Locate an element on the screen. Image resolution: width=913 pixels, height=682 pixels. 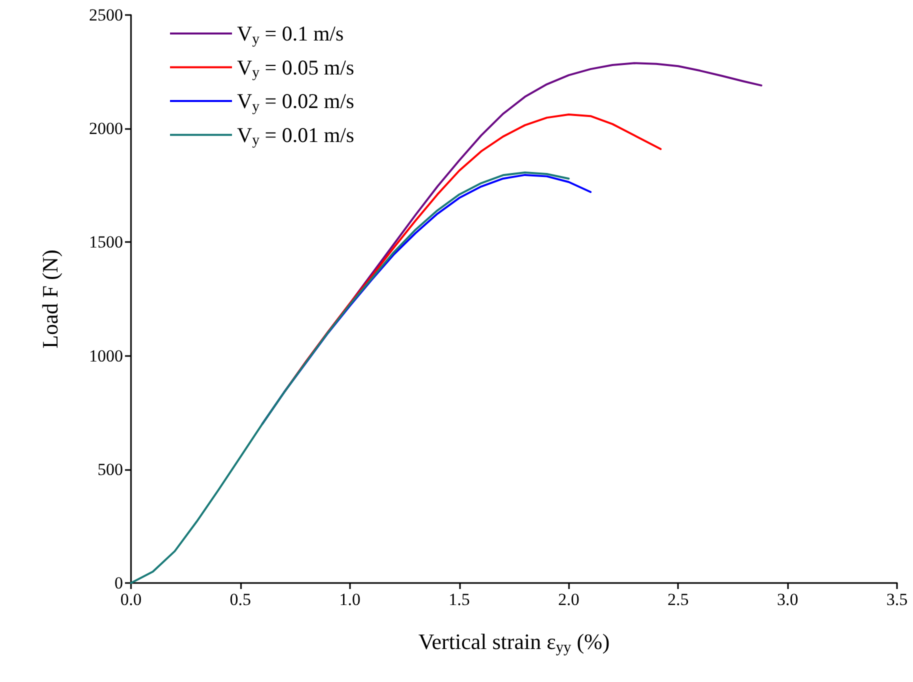
y-tick-label: 1500 is located at coordinates (106, 242).